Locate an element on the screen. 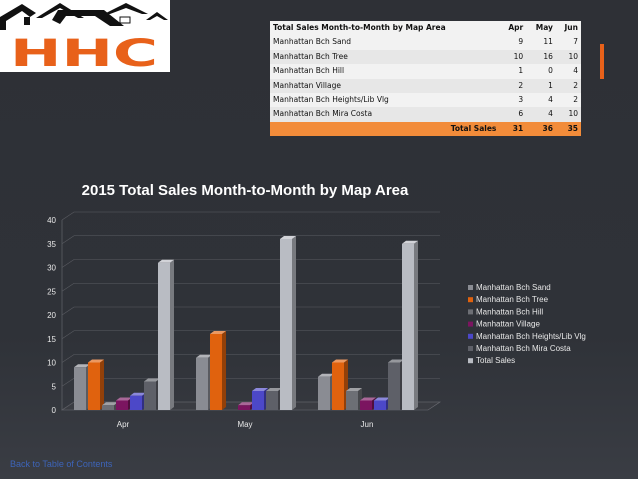 The image size is (638, 479). legend-entry: Manhattan Bch Sand is located at coordinates (513, 287).